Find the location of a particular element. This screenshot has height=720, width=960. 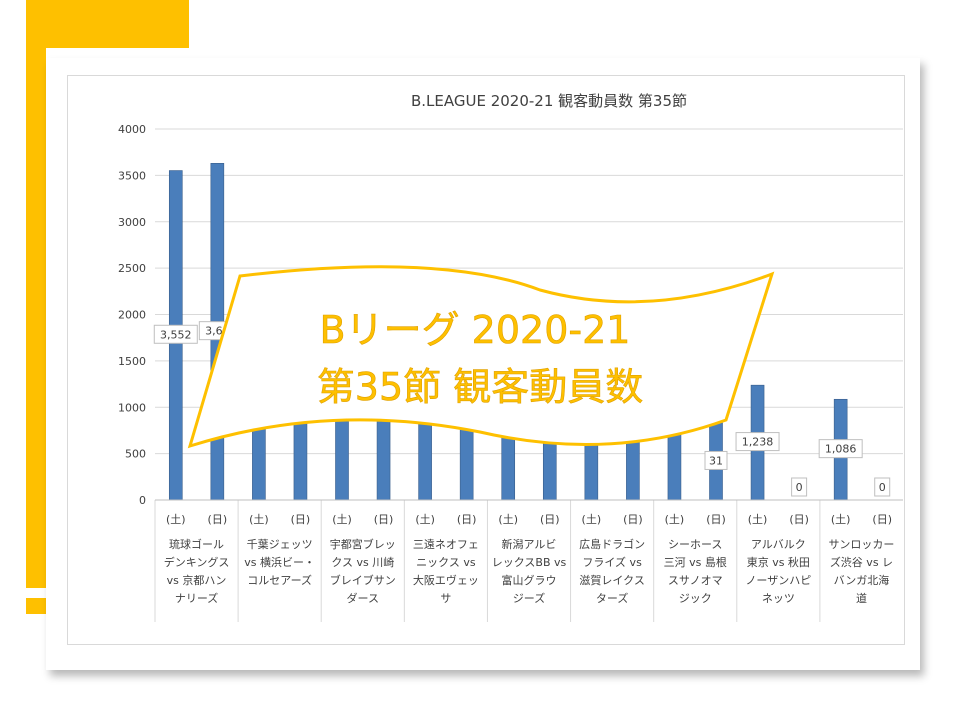

y-tick-label: 1500 is located at coordinates (132, 361).